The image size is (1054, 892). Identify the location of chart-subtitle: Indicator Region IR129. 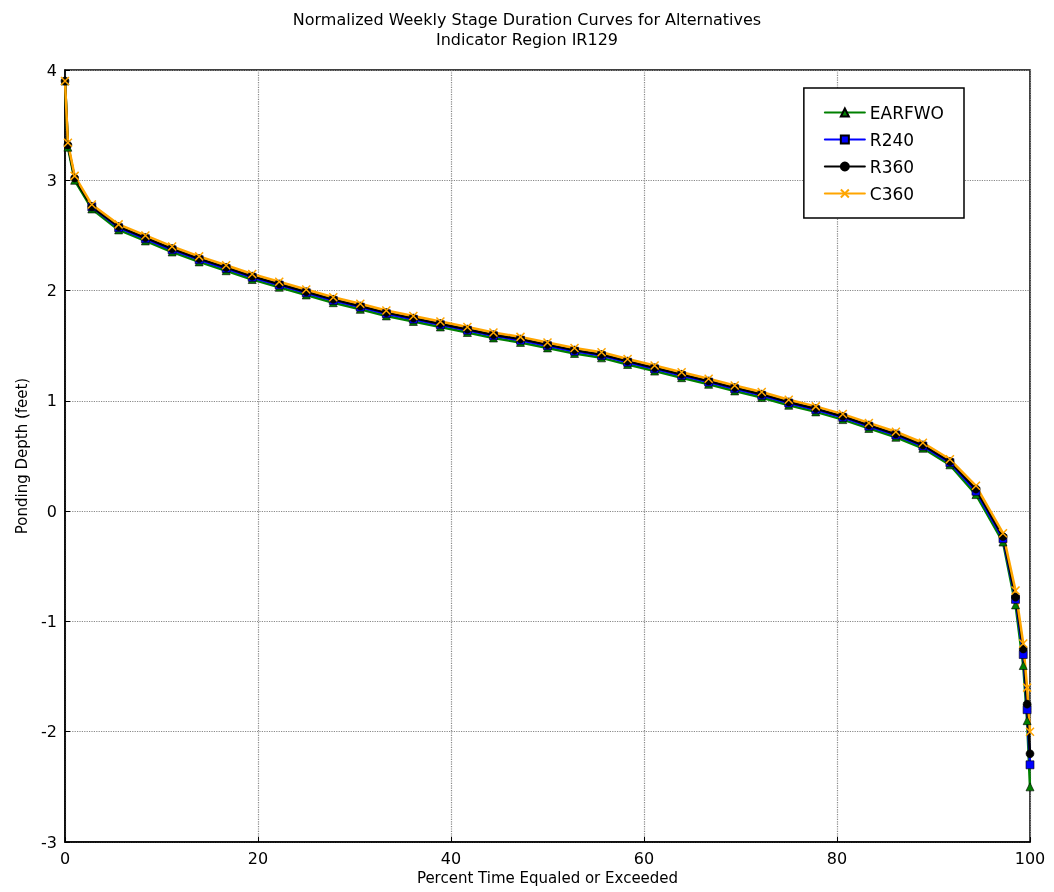
(527, 39).